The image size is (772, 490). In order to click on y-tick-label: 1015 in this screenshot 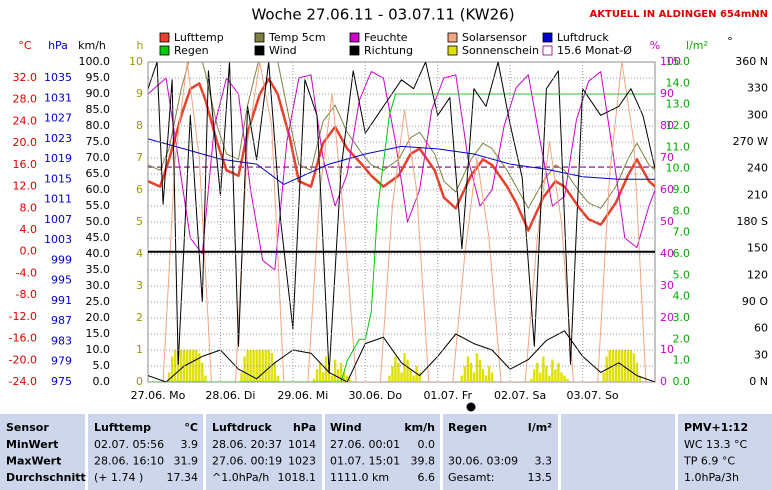, I will do `click(58, 178)`.